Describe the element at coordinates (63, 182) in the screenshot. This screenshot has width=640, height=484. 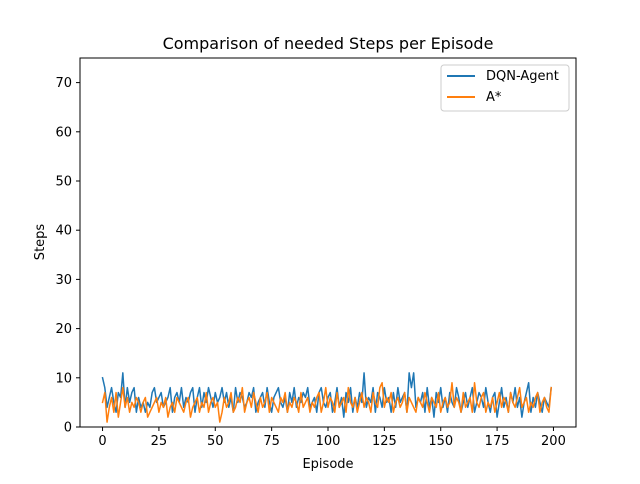
I see `y-tick-label: 50` at that location.